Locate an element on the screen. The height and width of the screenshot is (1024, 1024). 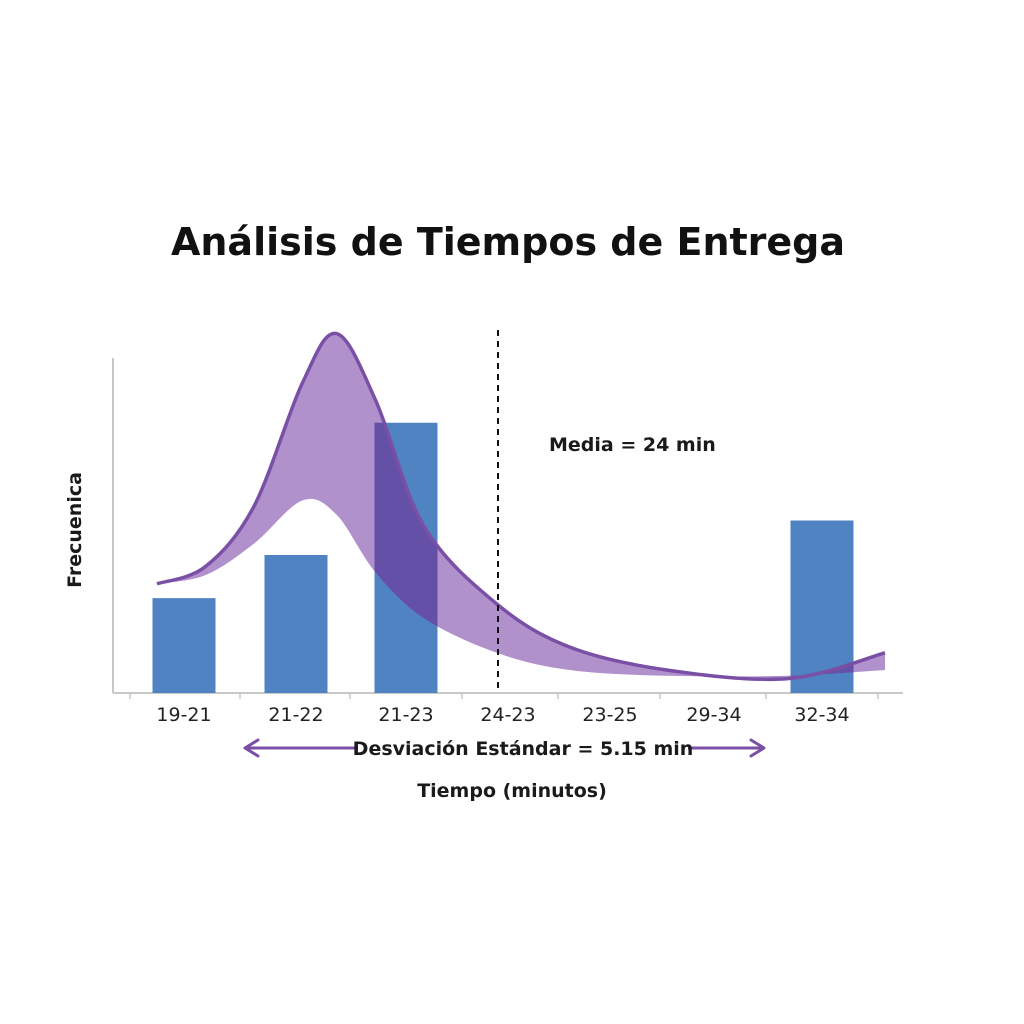
x-tick-label-21-23: 21-23 is located at coordinates (405, 715).